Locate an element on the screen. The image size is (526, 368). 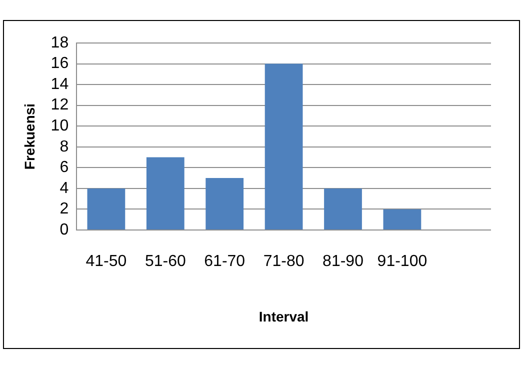
x-tick-label: 41-50 is located at coordinates (106, 261).